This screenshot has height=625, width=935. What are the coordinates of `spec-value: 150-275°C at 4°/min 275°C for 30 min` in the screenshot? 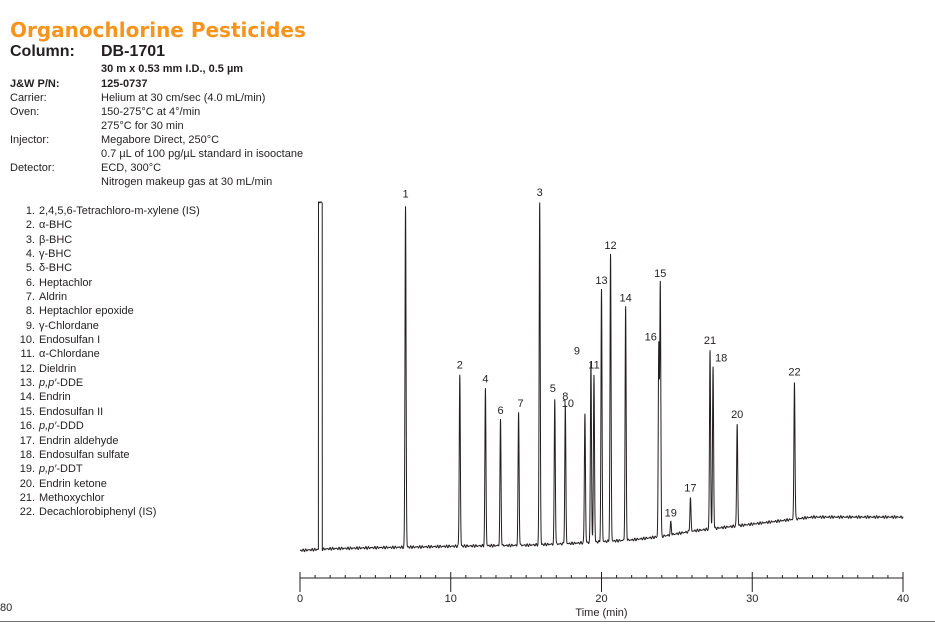 It's located at (150, 119).